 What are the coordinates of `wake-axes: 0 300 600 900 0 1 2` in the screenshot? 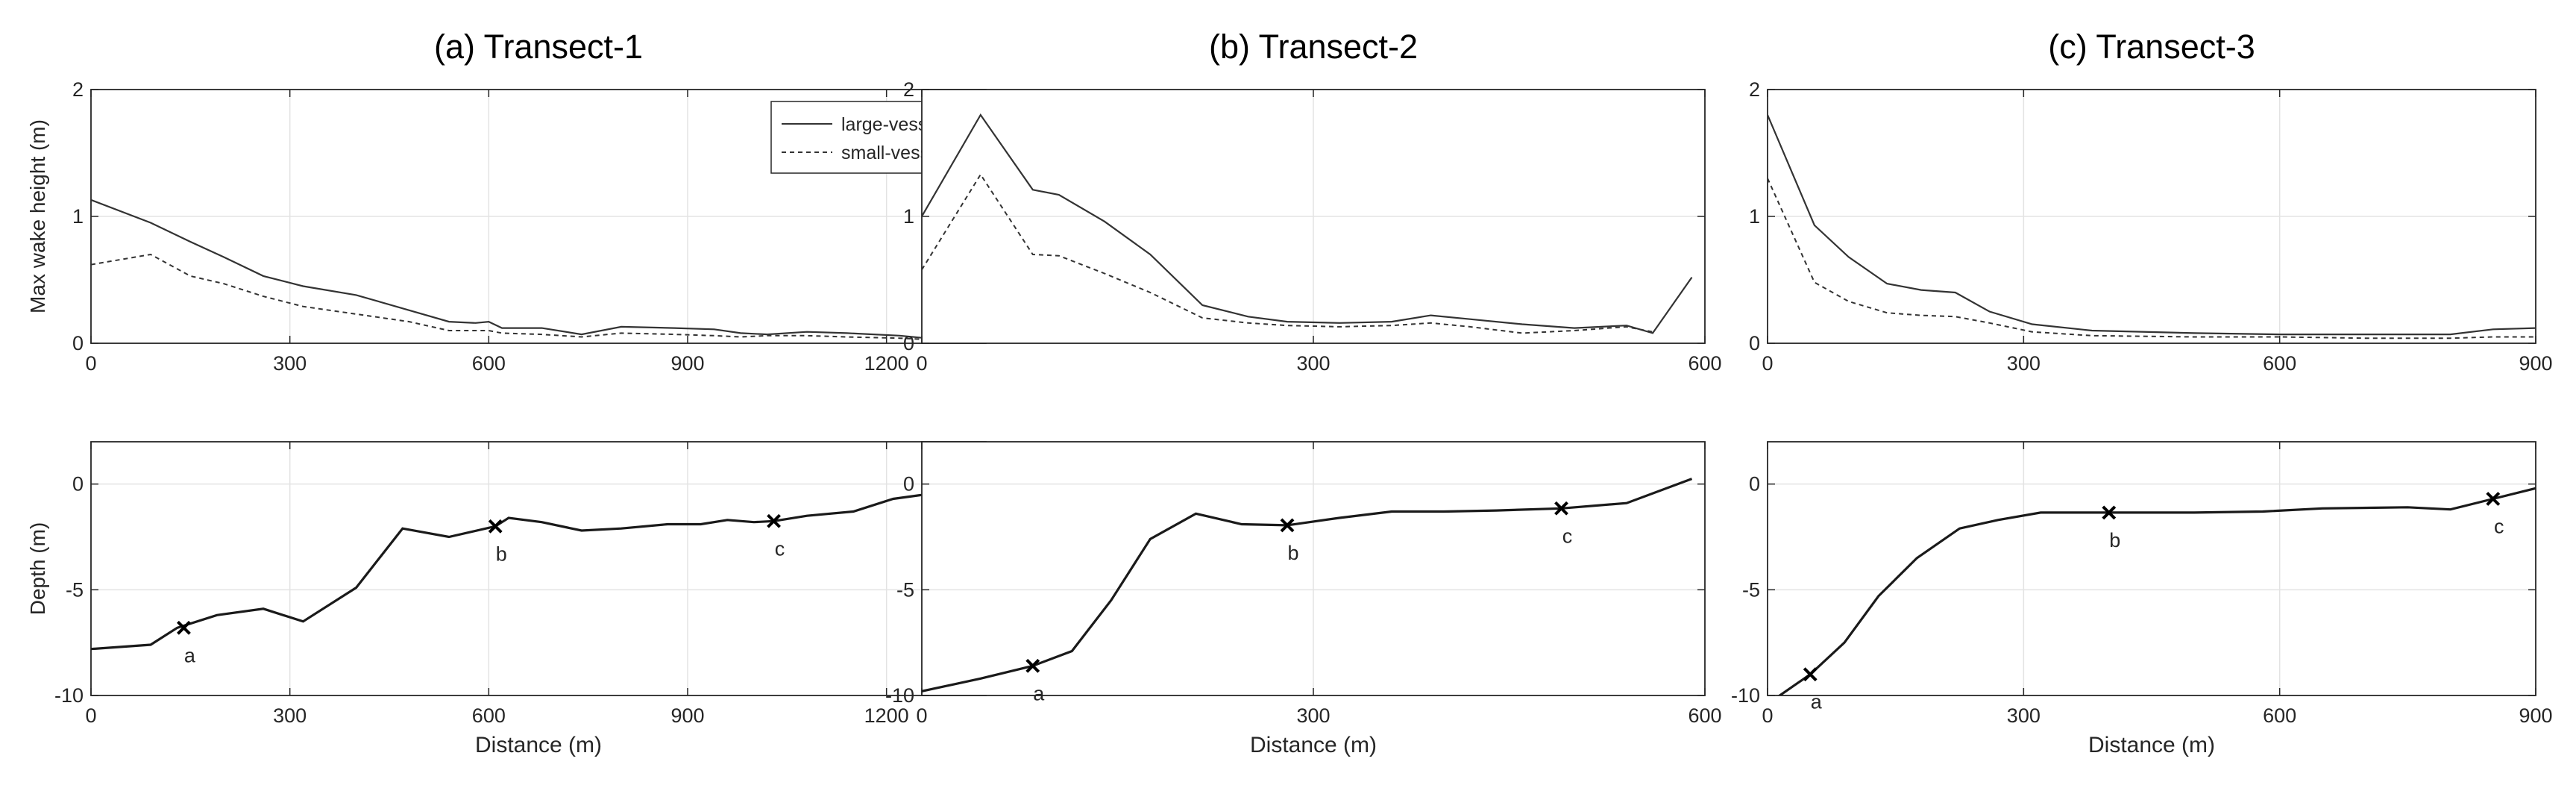 It's located at (2151, 226).